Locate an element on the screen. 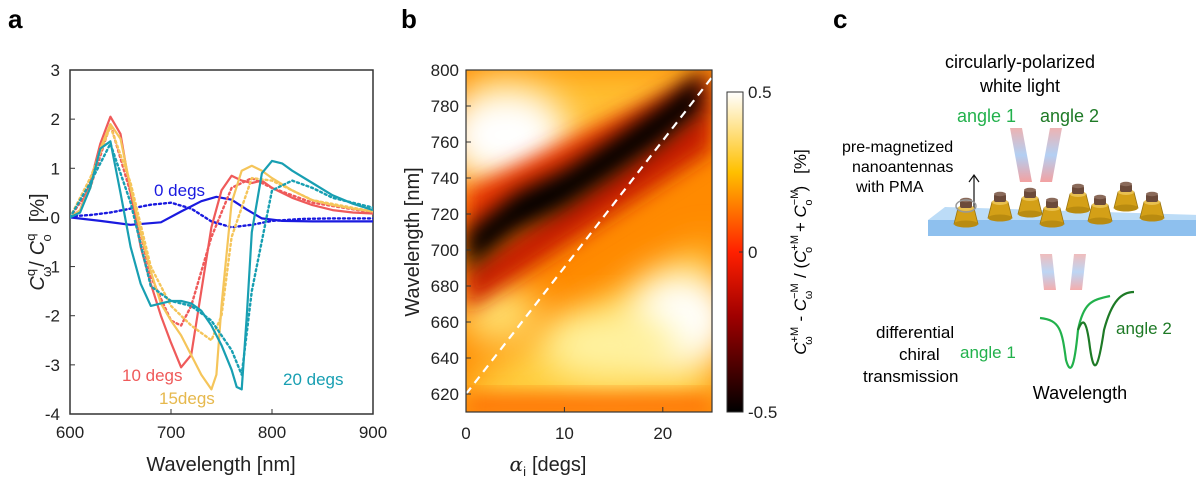 The height and width of the screenshot is (486, 1196). svg-text:C+Mω - C−Mω / (C+Mo + C−Mo)[%]: C+M ω - C−M ω / (C+M o + C−M o)[%] is located at coordinates (802, 252).